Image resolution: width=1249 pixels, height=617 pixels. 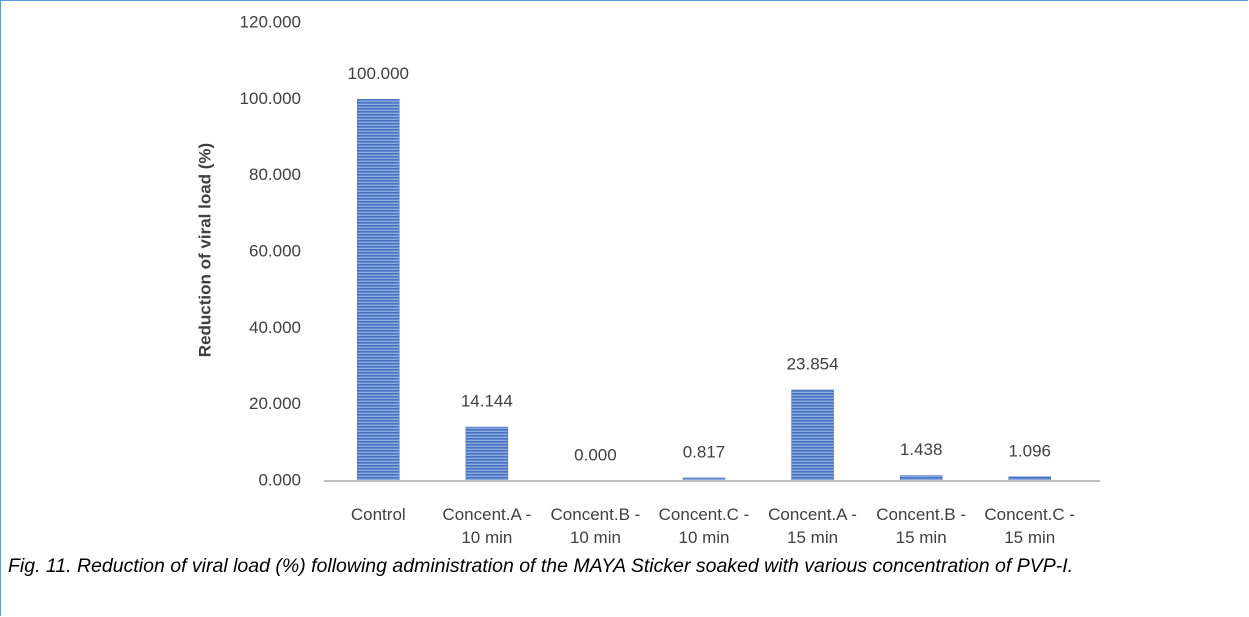 I want to click on y-tick-label: 80.000, so click(x=275, y=174).